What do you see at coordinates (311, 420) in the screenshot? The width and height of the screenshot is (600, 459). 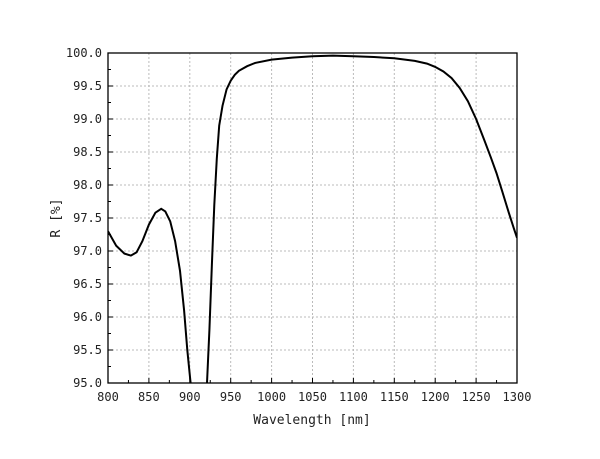 I see `x-axis-label: Wavelength [nm]` at bounding box center [311, 420].